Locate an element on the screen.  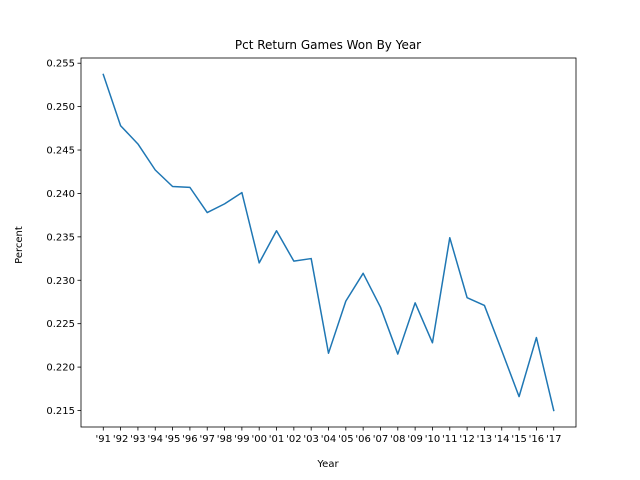
x-tick-label: '00 is located at coordinates (258, 439).